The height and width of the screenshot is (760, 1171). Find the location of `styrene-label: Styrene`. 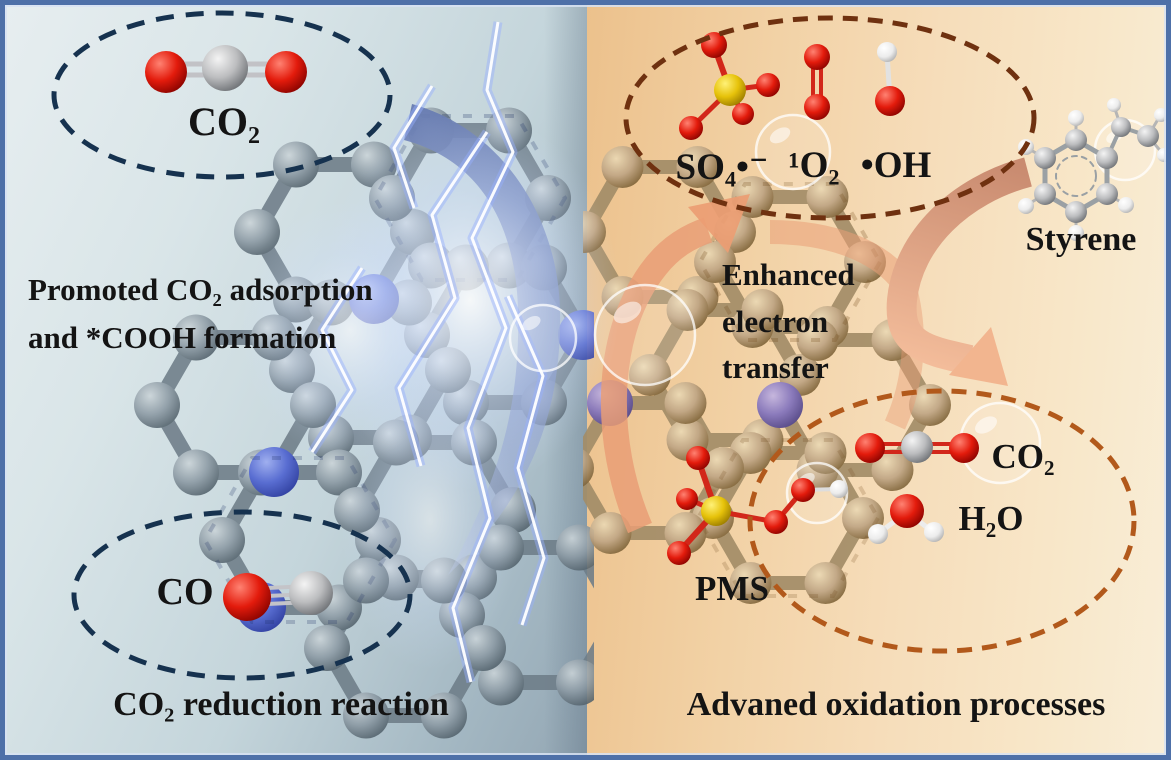

styrene-label: Styrene is located at coordinates (1081, 239).